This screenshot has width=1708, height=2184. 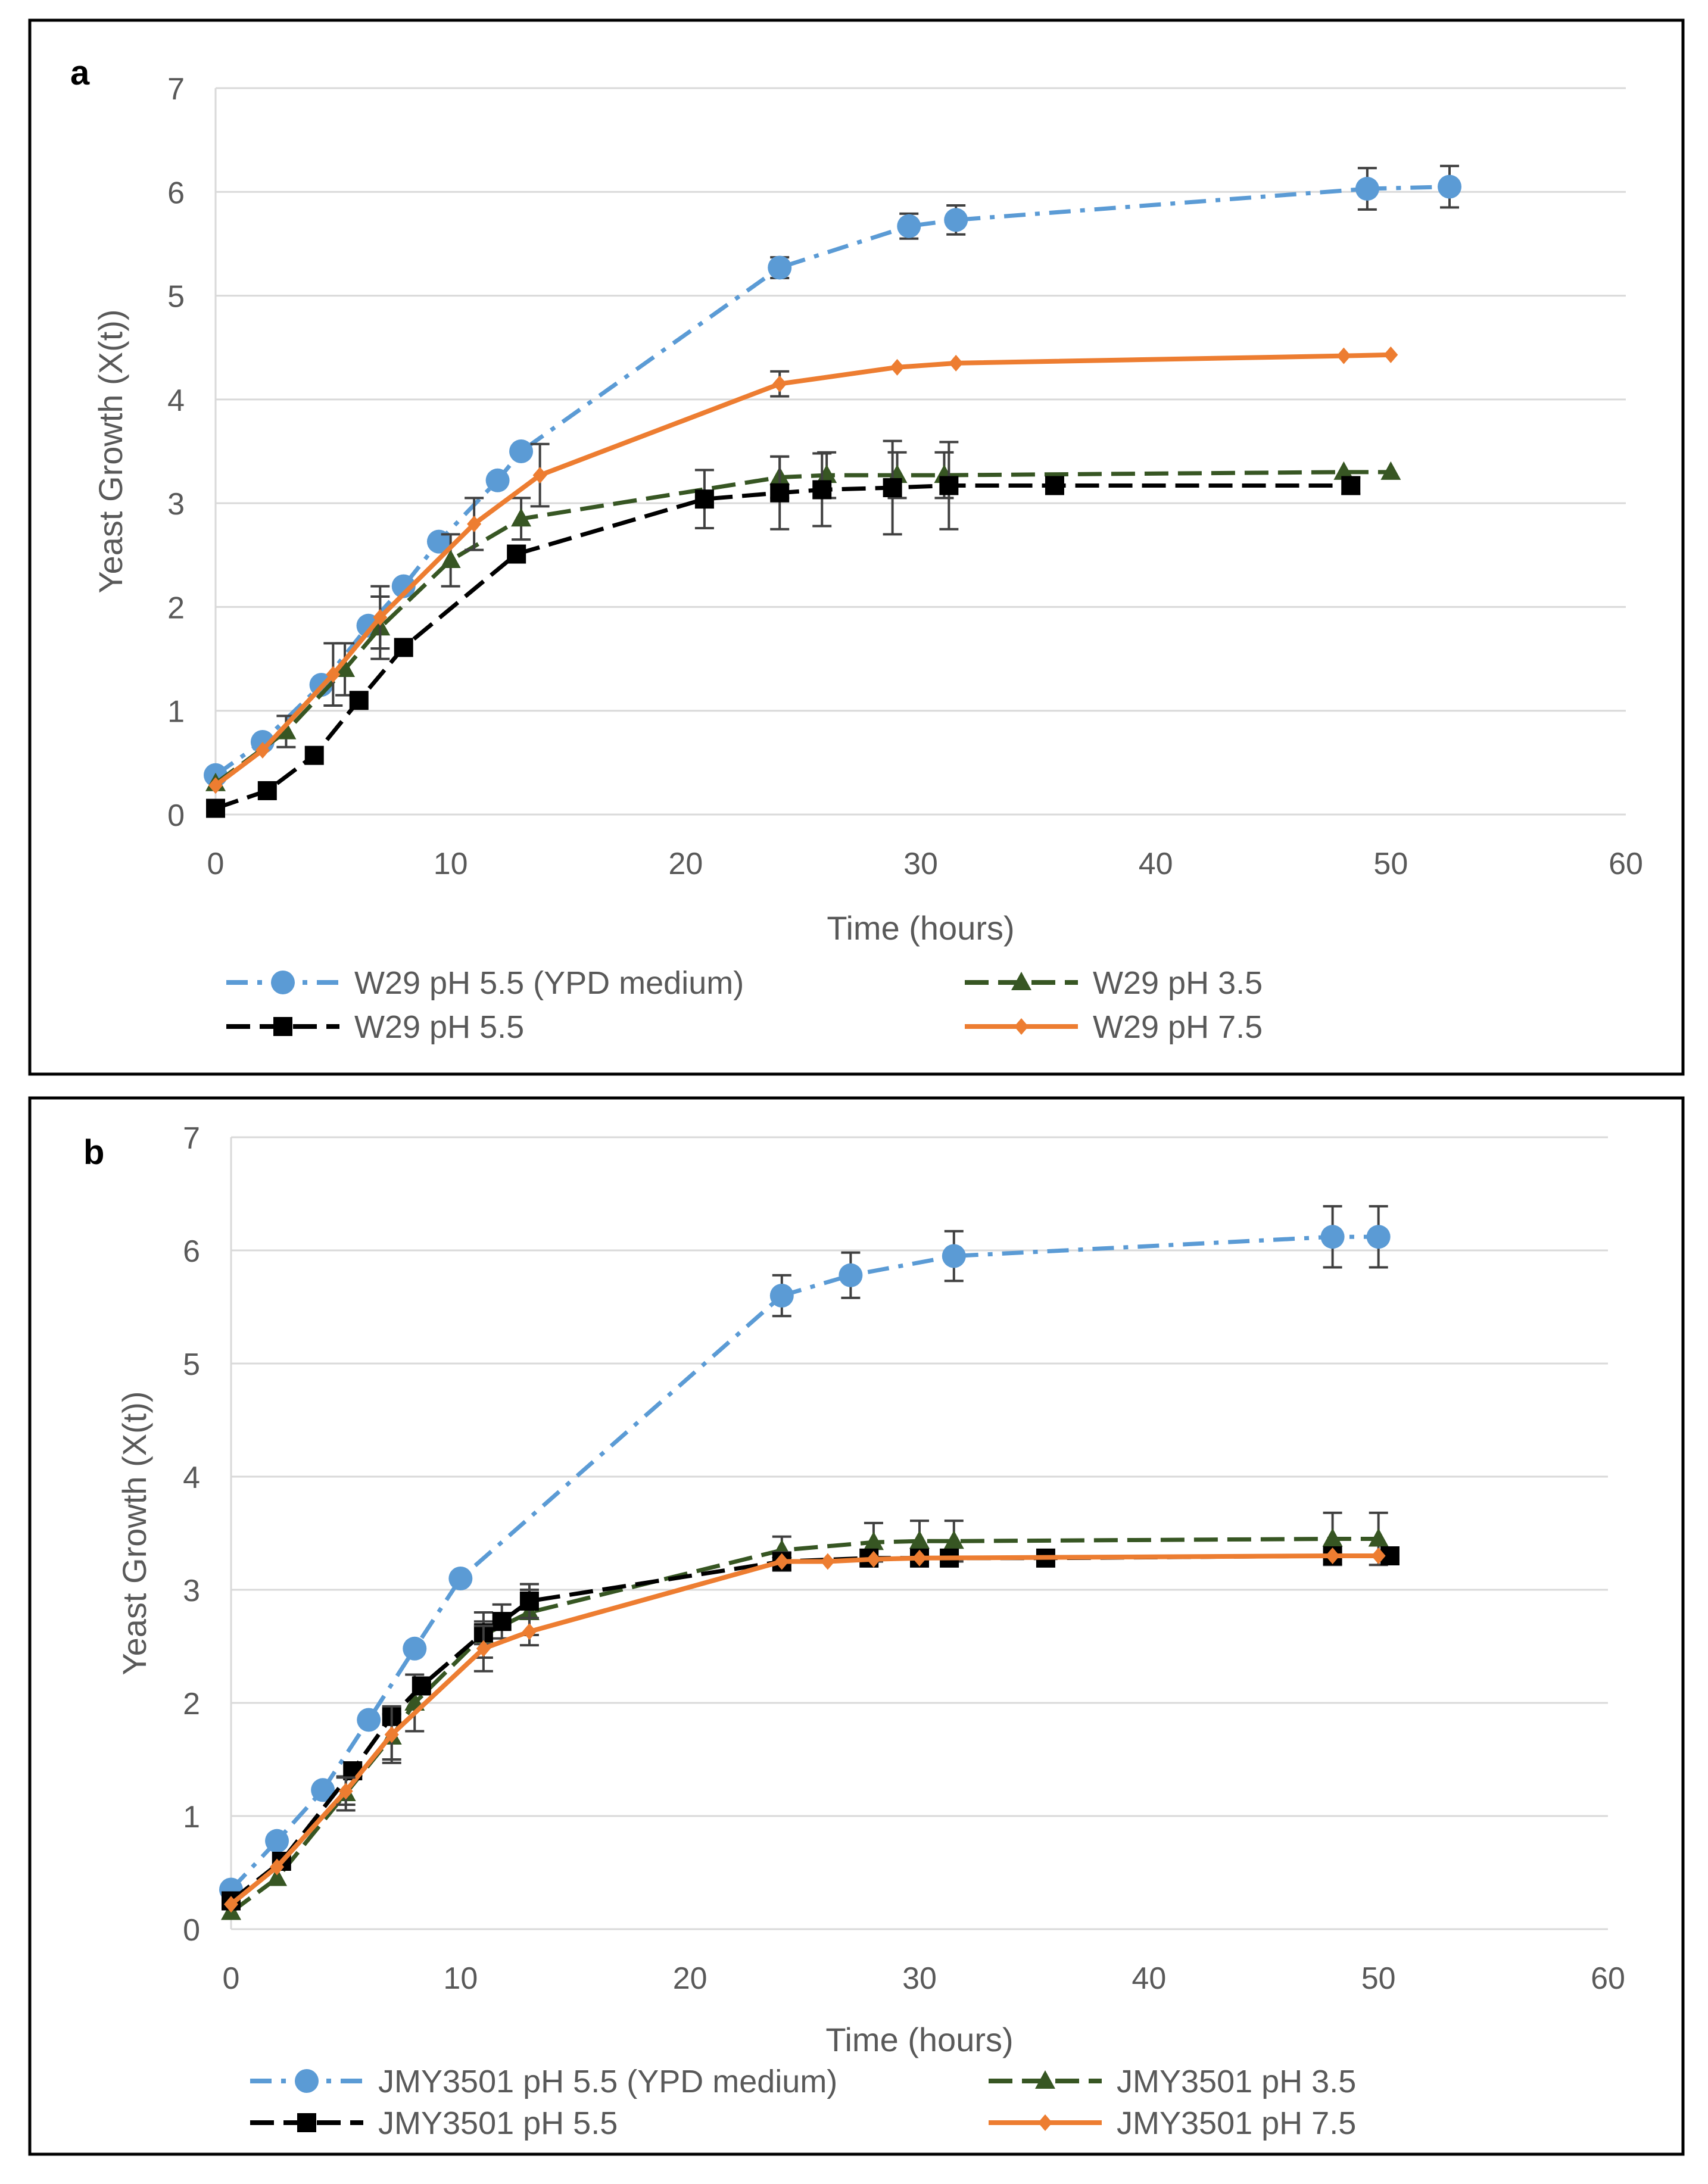 What do you see at coordinates (192, 1364) in the screenshot?
I see `y-tick-label: 5` at bounding box center [192, 1364].